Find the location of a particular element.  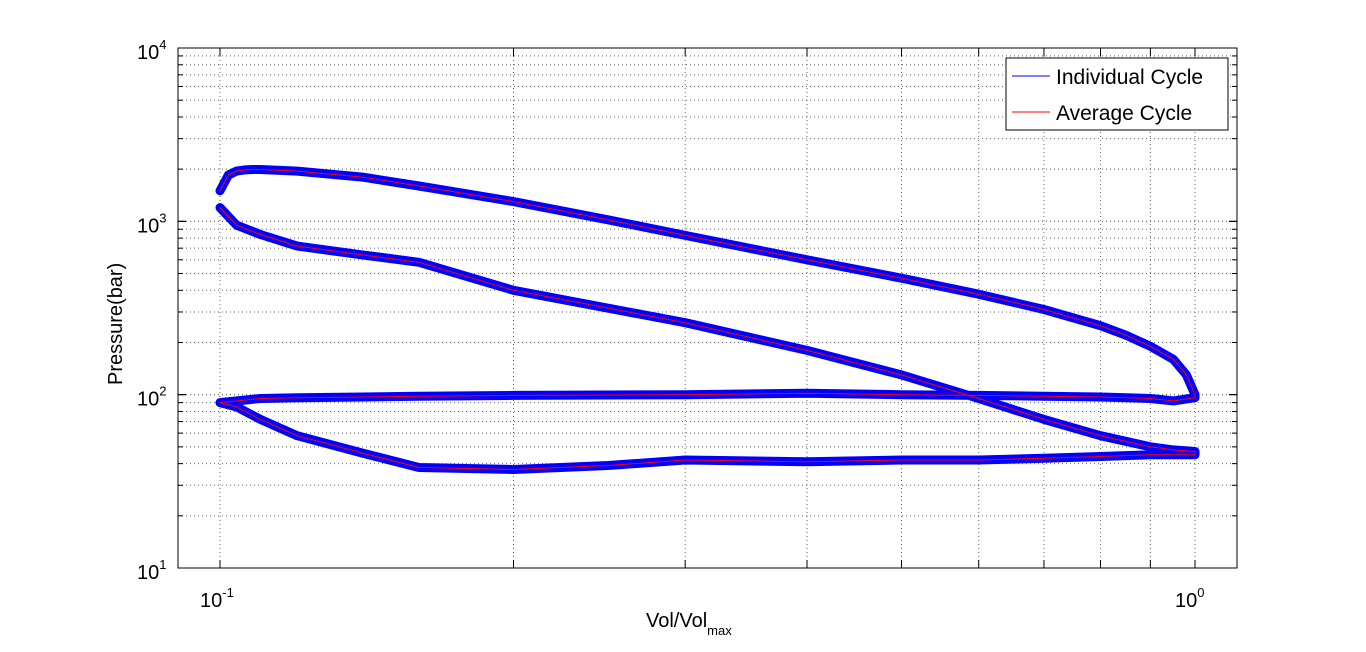

y-axis-label: Pressure(bar) is located at coordinates (116, 324).